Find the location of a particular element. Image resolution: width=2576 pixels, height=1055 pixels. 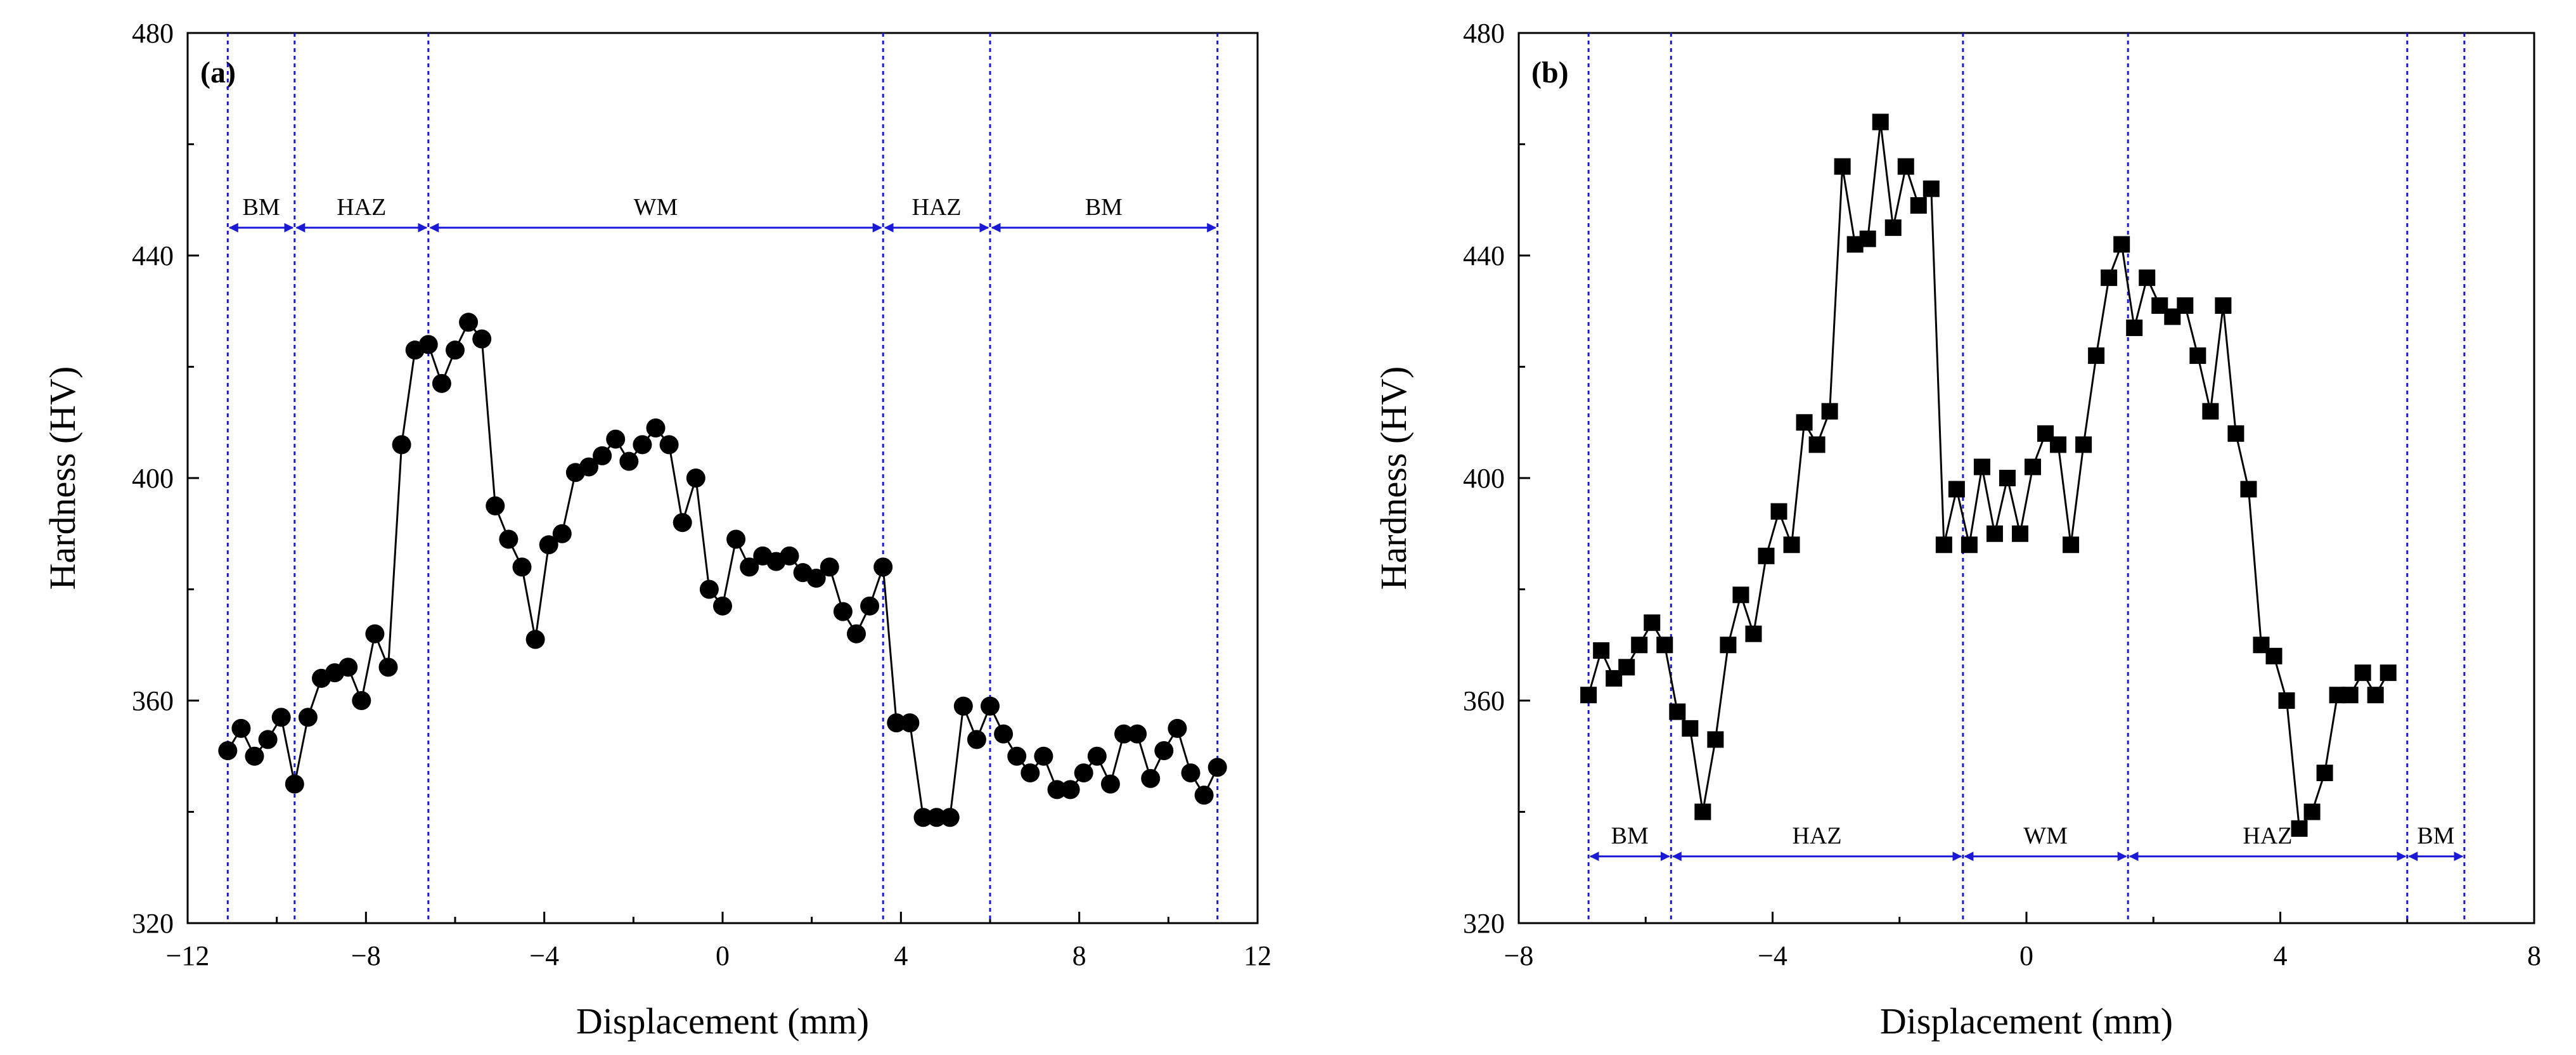

x-axis-title-b: Displacement (mm) is located at coordinates (2027, 1021).